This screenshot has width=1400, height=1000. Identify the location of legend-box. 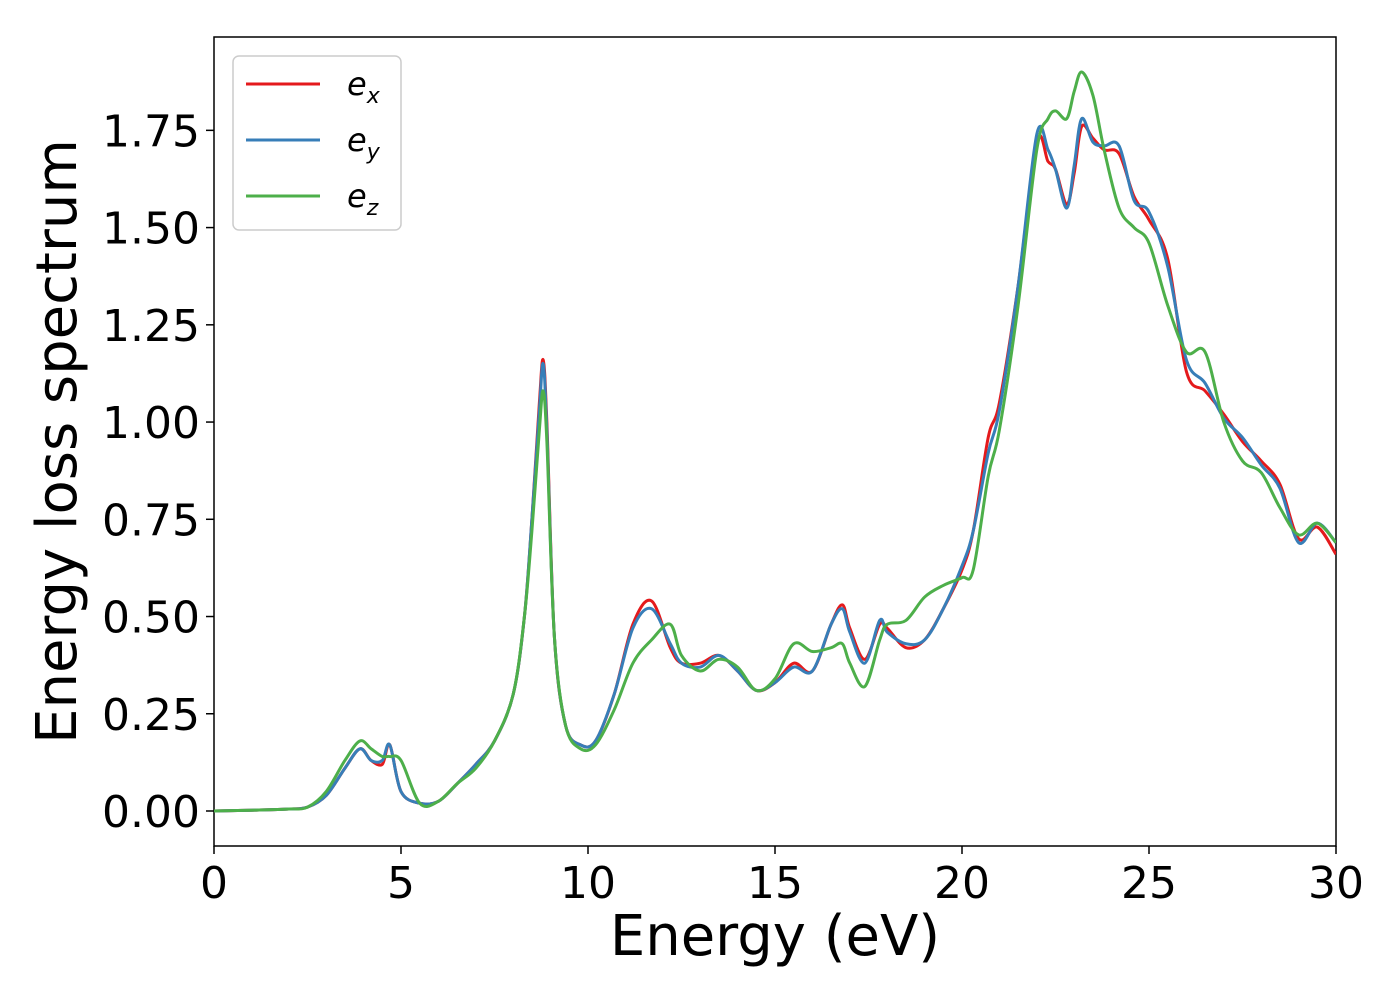
(317, 143).